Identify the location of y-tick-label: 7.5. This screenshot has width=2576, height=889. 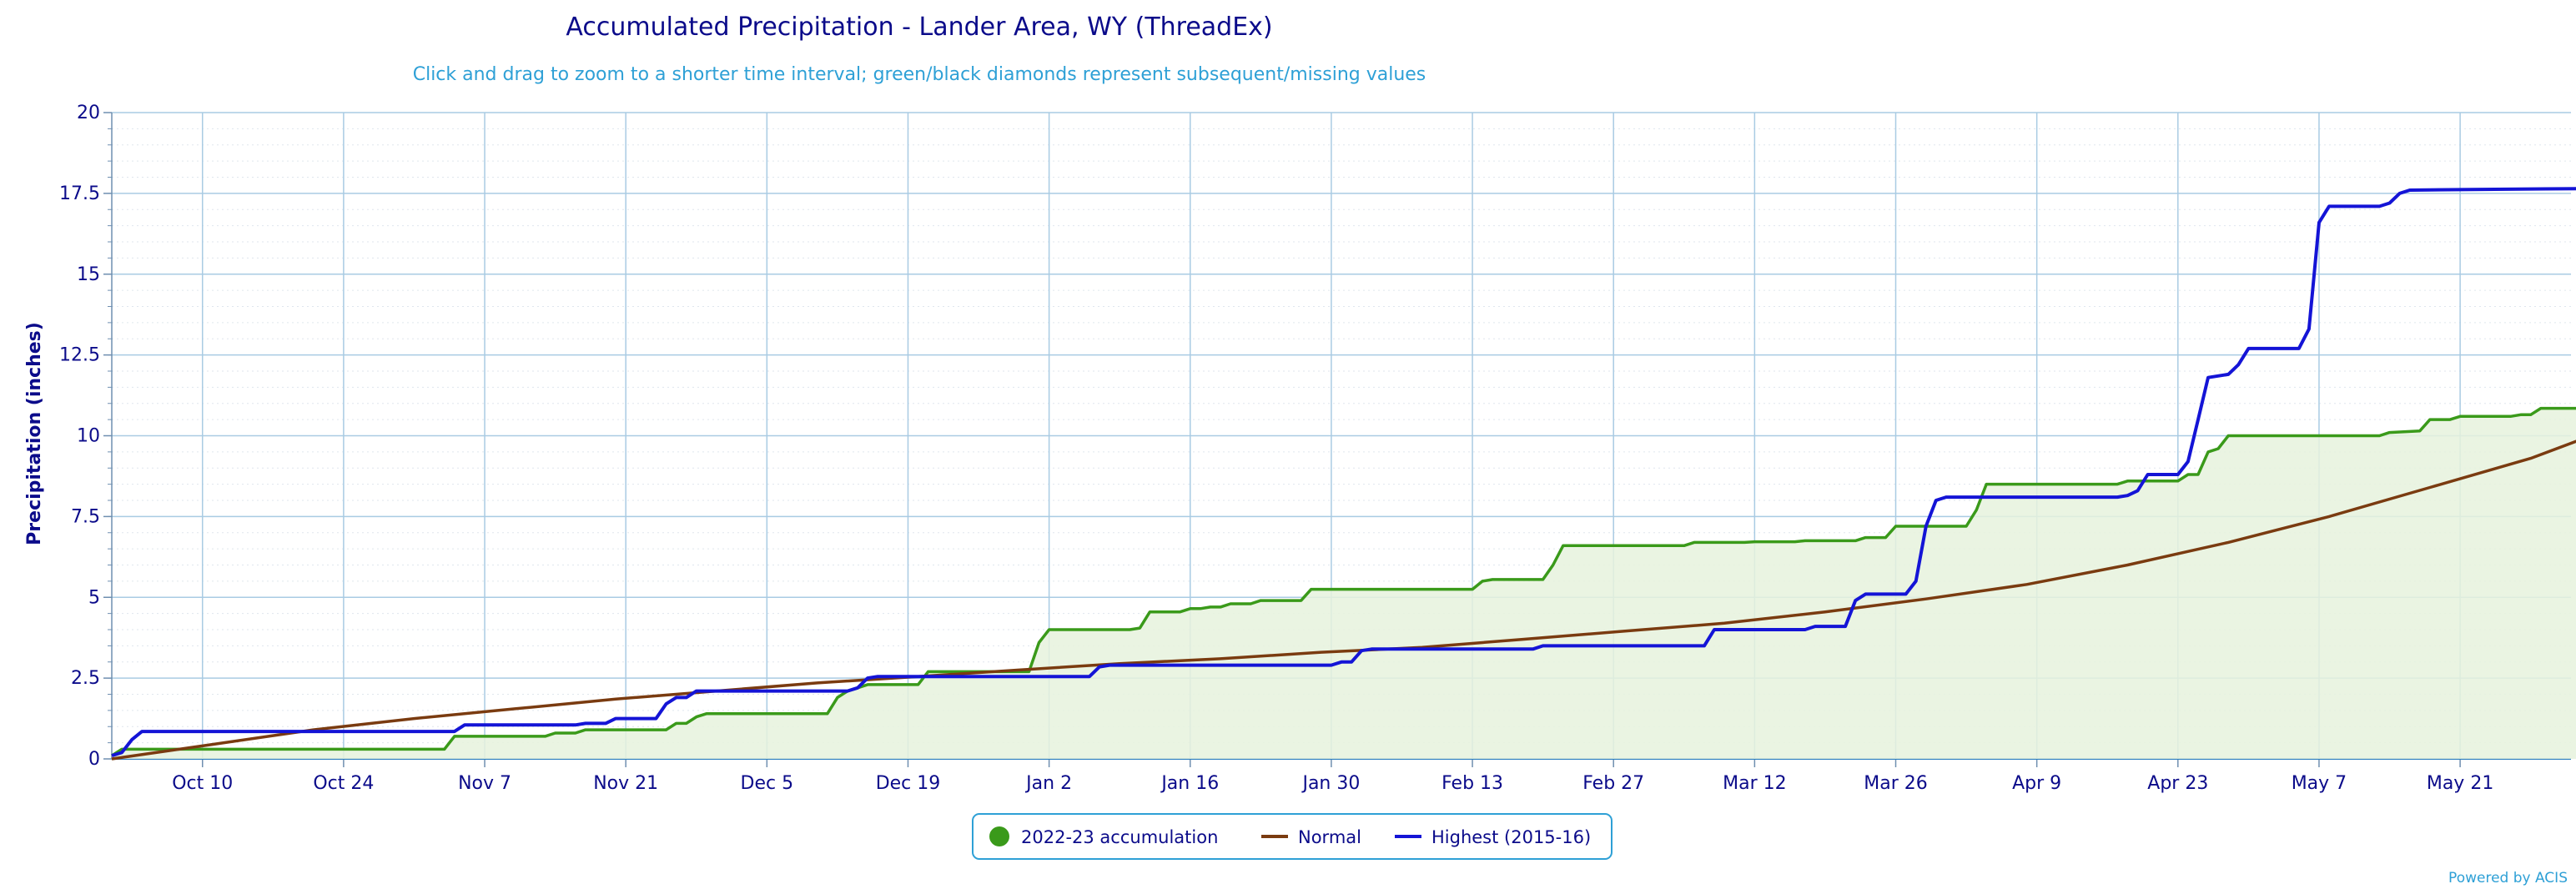
(85, 516).